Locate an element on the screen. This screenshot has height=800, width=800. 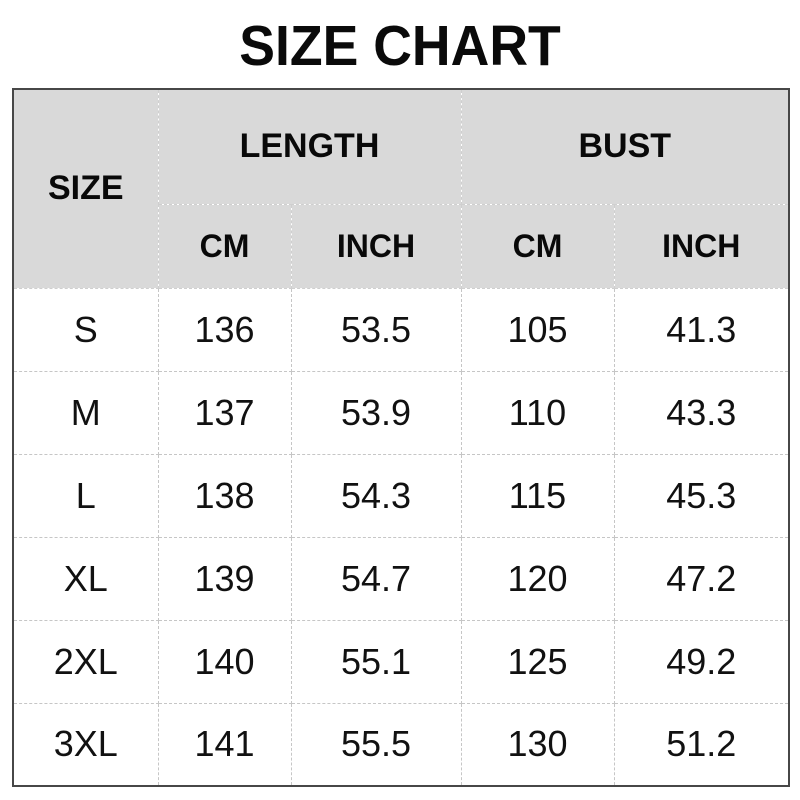
cell-length-cm: 138 is located at coordinates (224, 495).